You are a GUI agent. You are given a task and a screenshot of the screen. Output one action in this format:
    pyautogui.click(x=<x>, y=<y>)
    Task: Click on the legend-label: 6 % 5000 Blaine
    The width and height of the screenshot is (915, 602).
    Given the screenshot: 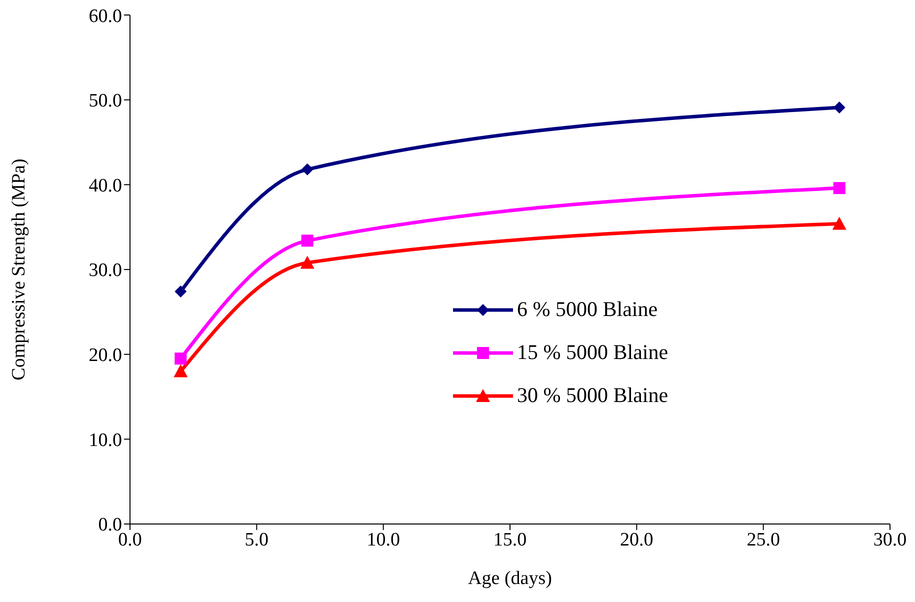 What is the action you would take?
    pyautogui.click(x=587, y=309)
    